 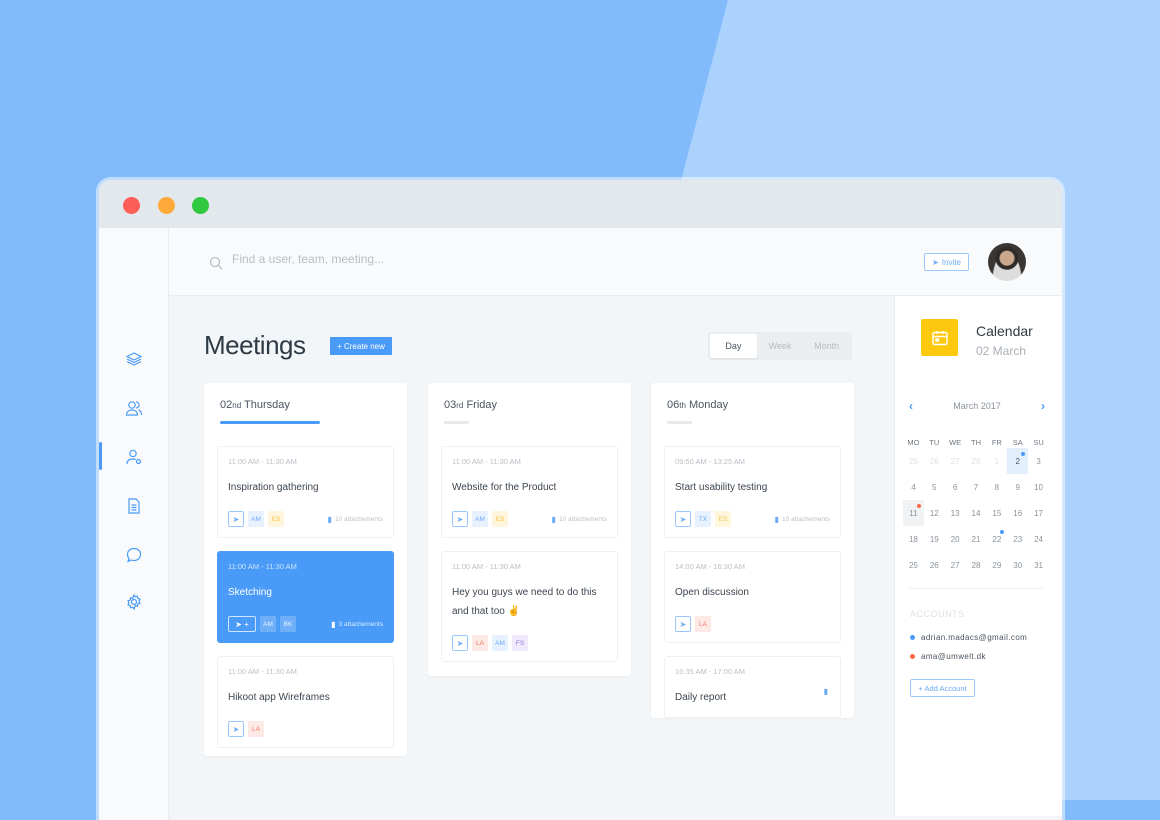 I want to click on account-color-dot, so click(x=912, y=637).